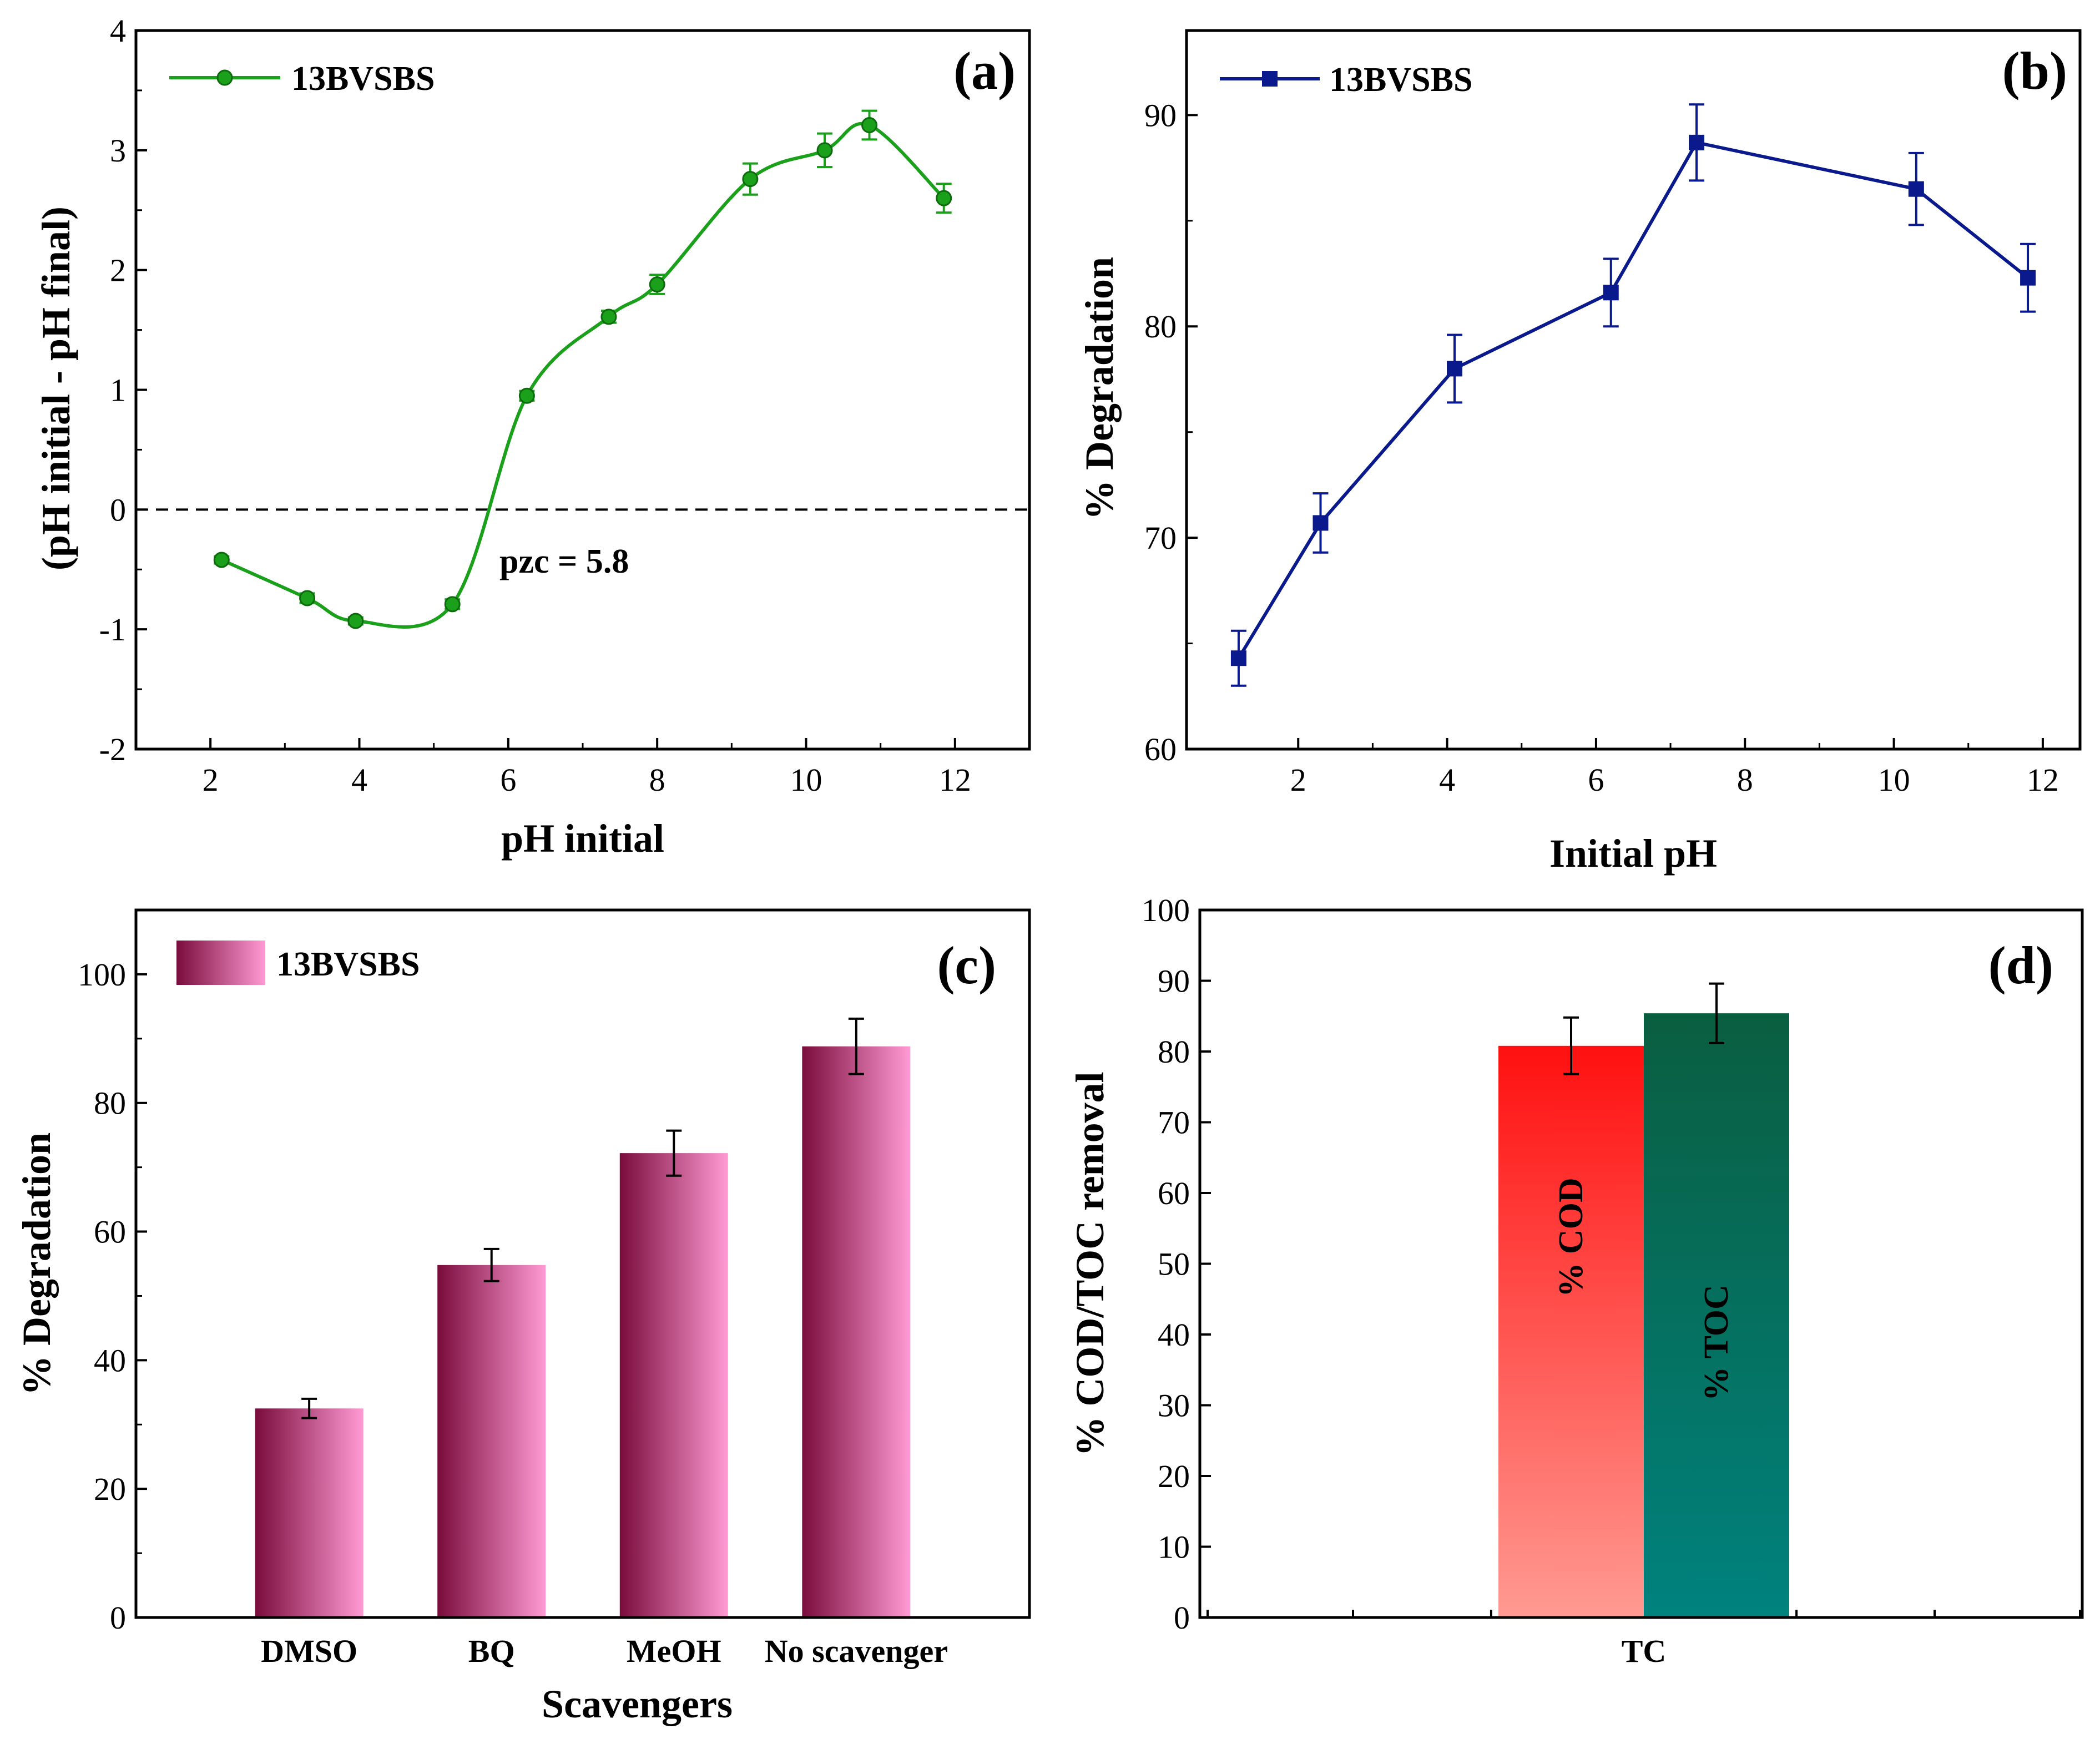  What do you see at coordinates (2043, 780) in the screenshot?
I see `chart-b-xtick-label: 12` at bounding box center [2043, 780].